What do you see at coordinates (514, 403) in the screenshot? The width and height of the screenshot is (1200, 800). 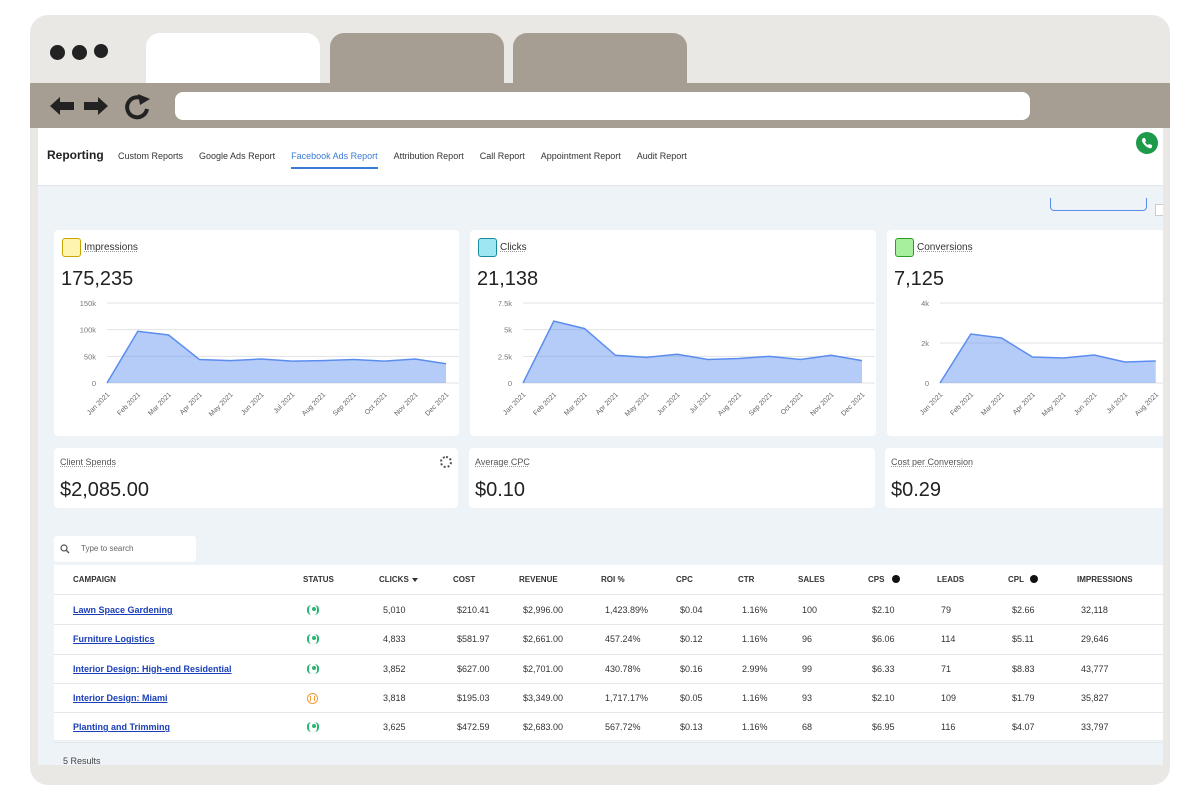 I see `x-tick-label: Jan 2021` at bounding box center [514, 403].